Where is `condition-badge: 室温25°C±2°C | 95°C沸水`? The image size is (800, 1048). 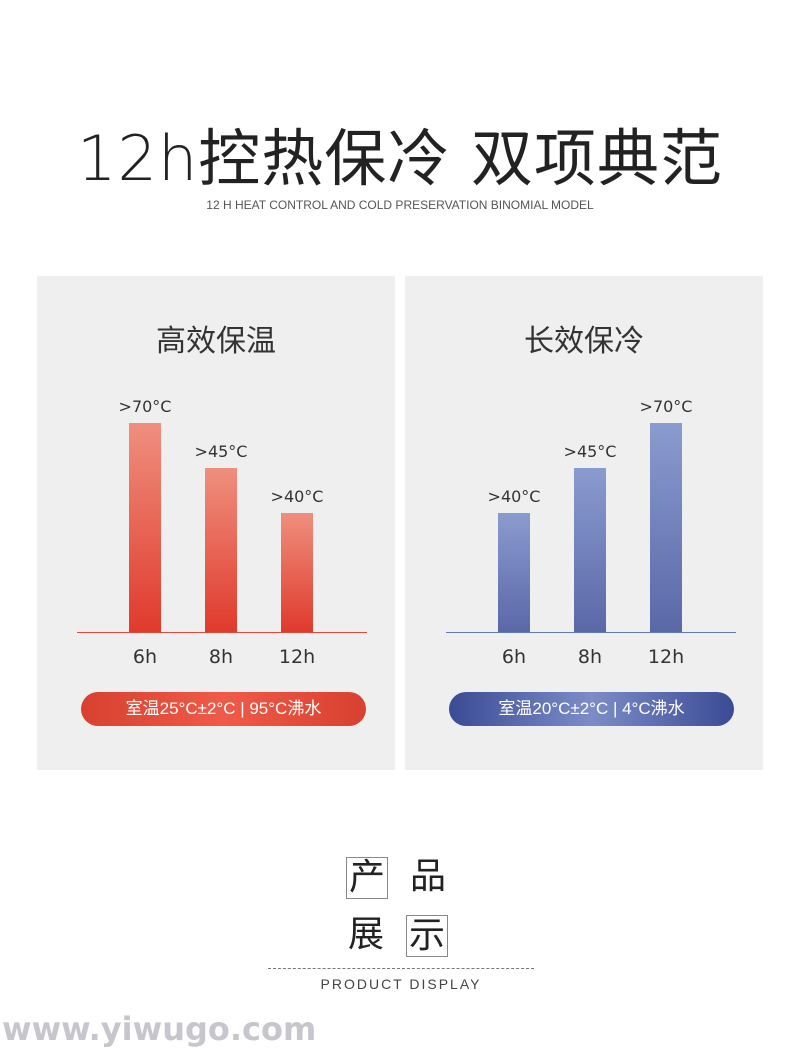 condition-badge: 室温25°C±2°C | 95°C沸水 is located at coordinates (223, 709).